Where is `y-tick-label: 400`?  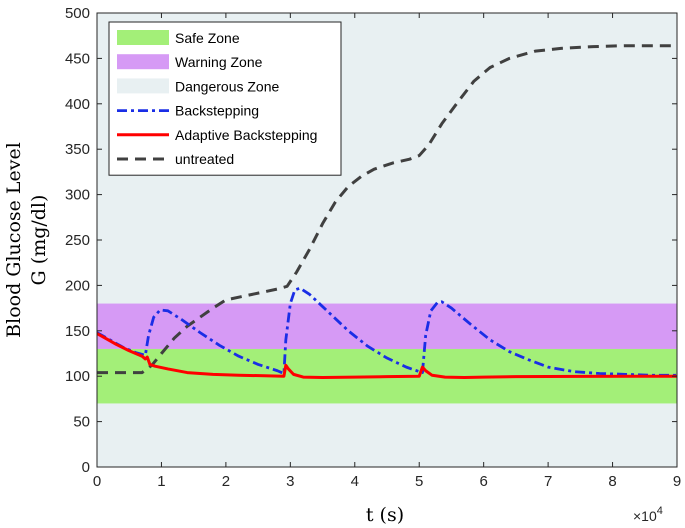 y-tick-label: 400 is located at coordinates (77, 104).